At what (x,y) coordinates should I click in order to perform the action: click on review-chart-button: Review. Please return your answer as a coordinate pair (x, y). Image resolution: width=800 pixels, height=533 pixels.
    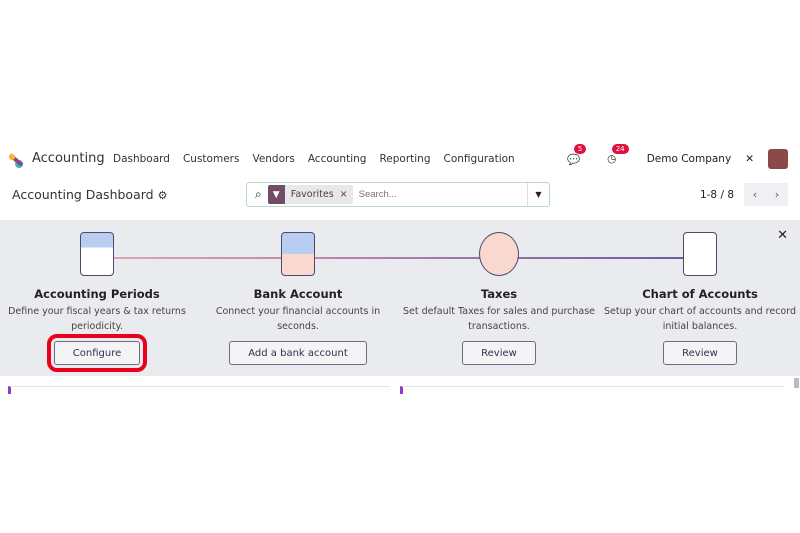
    Looking at the image, I should click on (700, 353).